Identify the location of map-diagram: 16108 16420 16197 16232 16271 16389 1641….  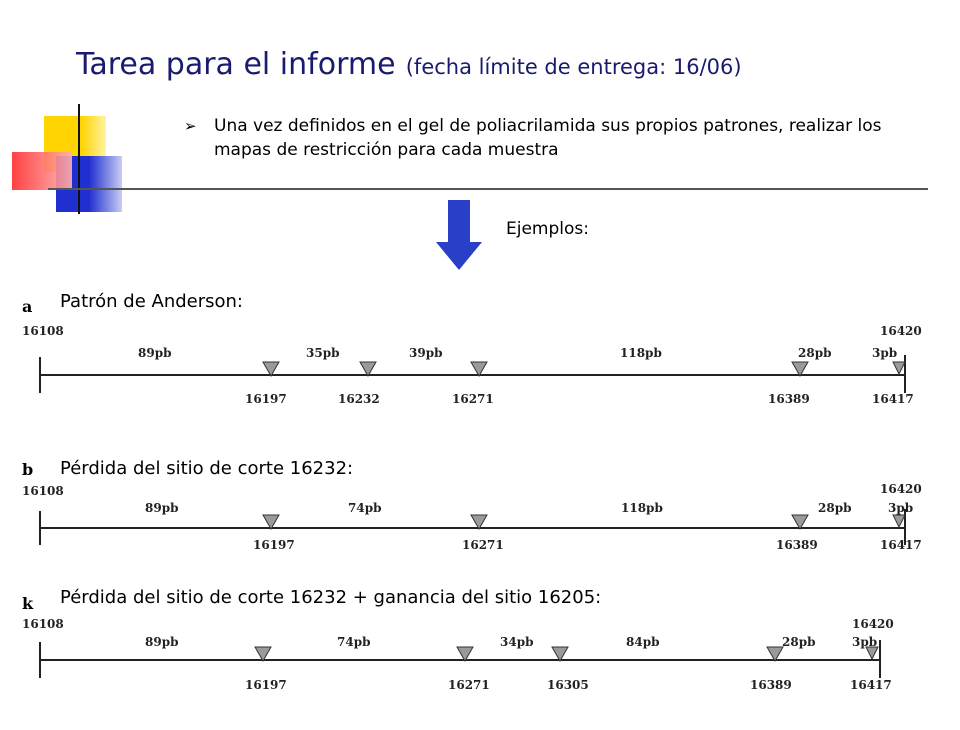
(472, 365).